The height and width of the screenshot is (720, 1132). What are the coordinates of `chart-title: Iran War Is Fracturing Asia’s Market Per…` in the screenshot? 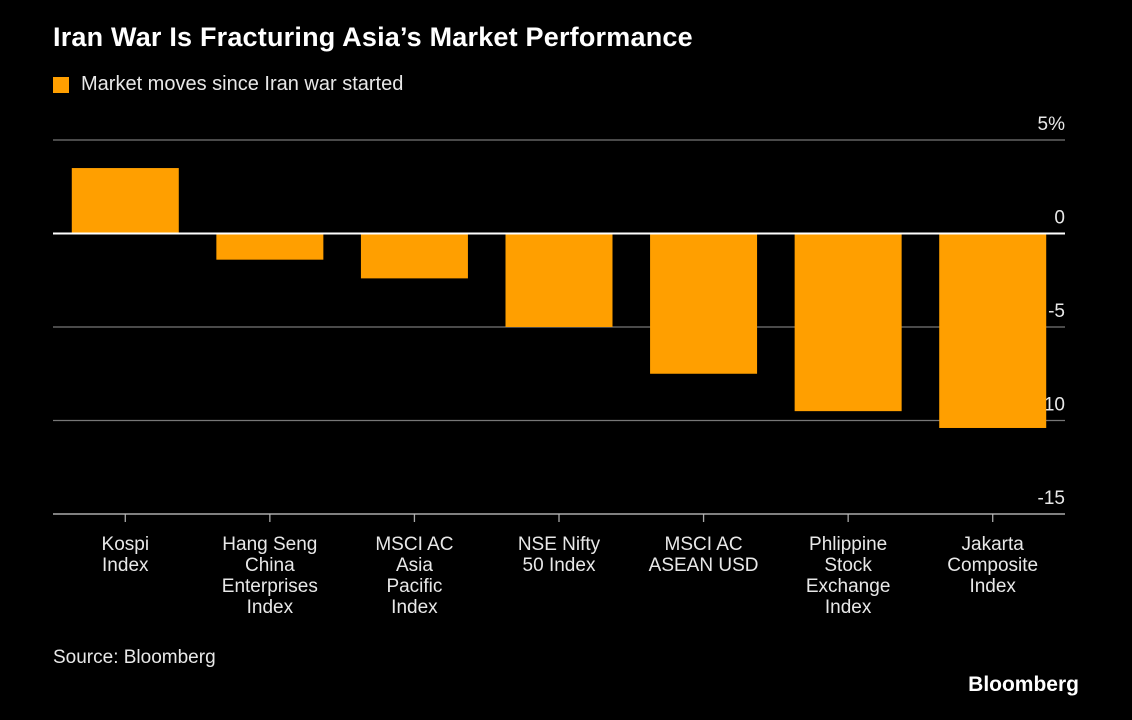 It's located at (373, 37).